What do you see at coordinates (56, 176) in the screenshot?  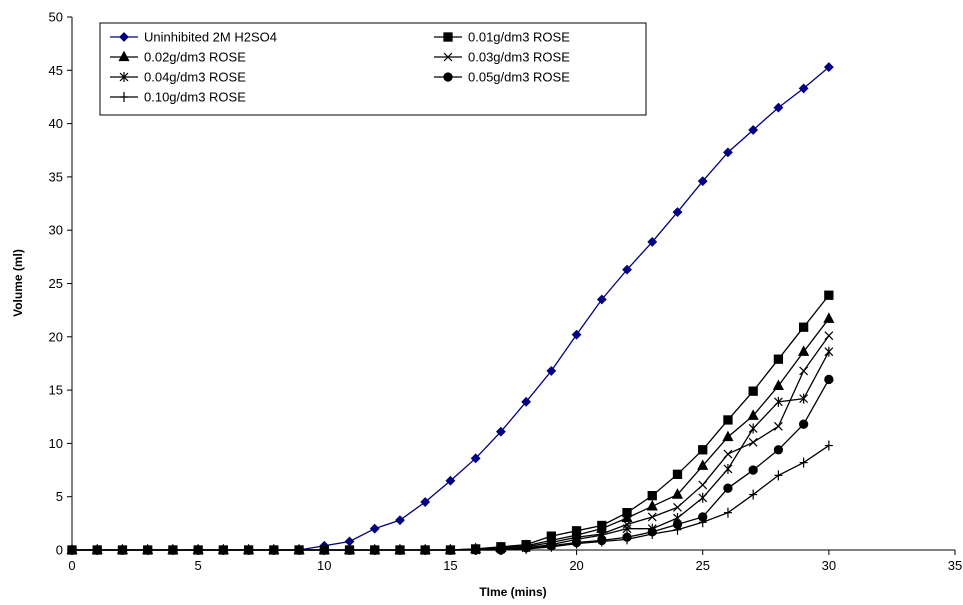 I see `y-tick-label: 35` at bounding box center [56, 176].